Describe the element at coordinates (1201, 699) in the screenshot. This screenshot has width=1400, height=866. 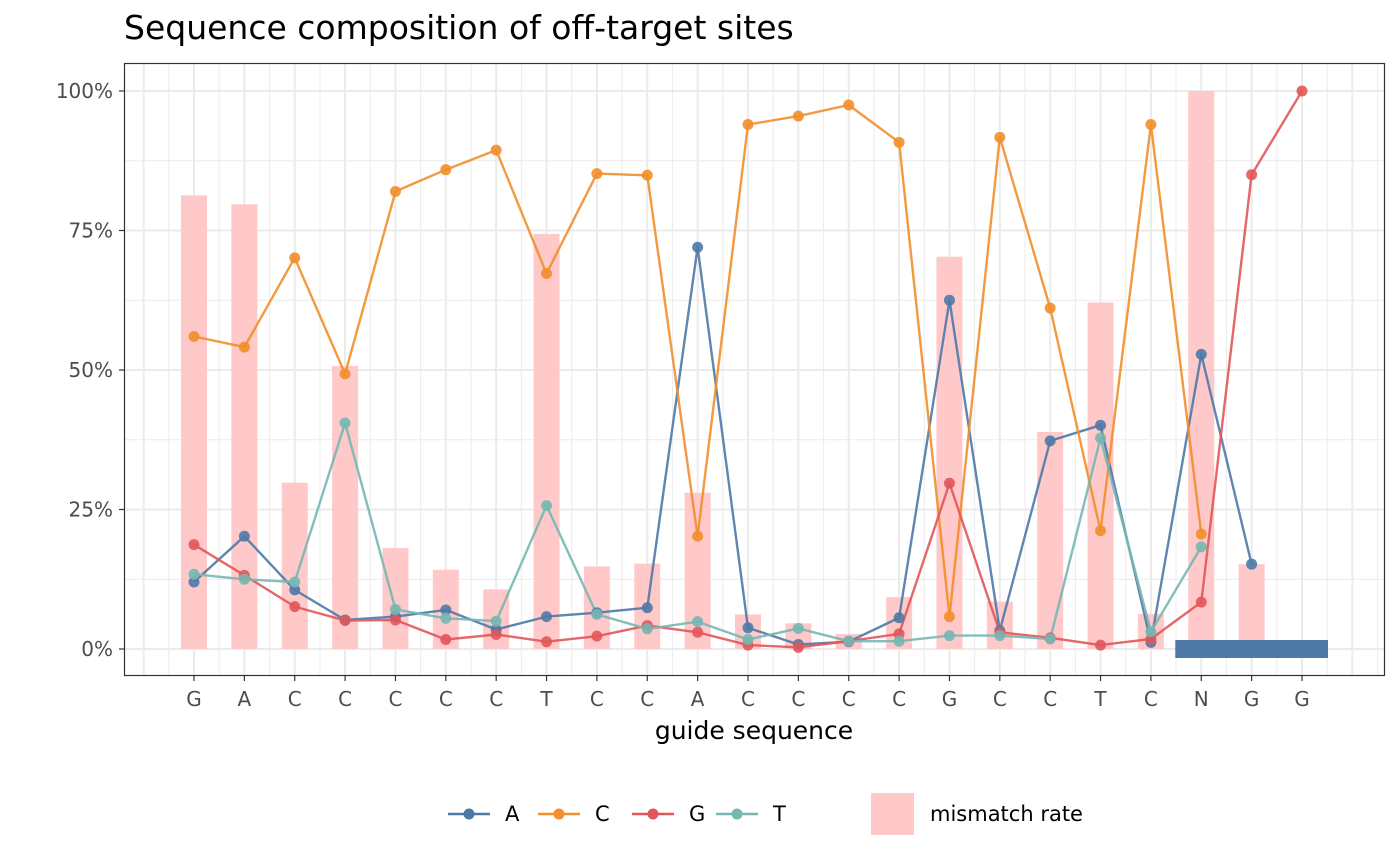
I see `x-tick-label: N` at that location.